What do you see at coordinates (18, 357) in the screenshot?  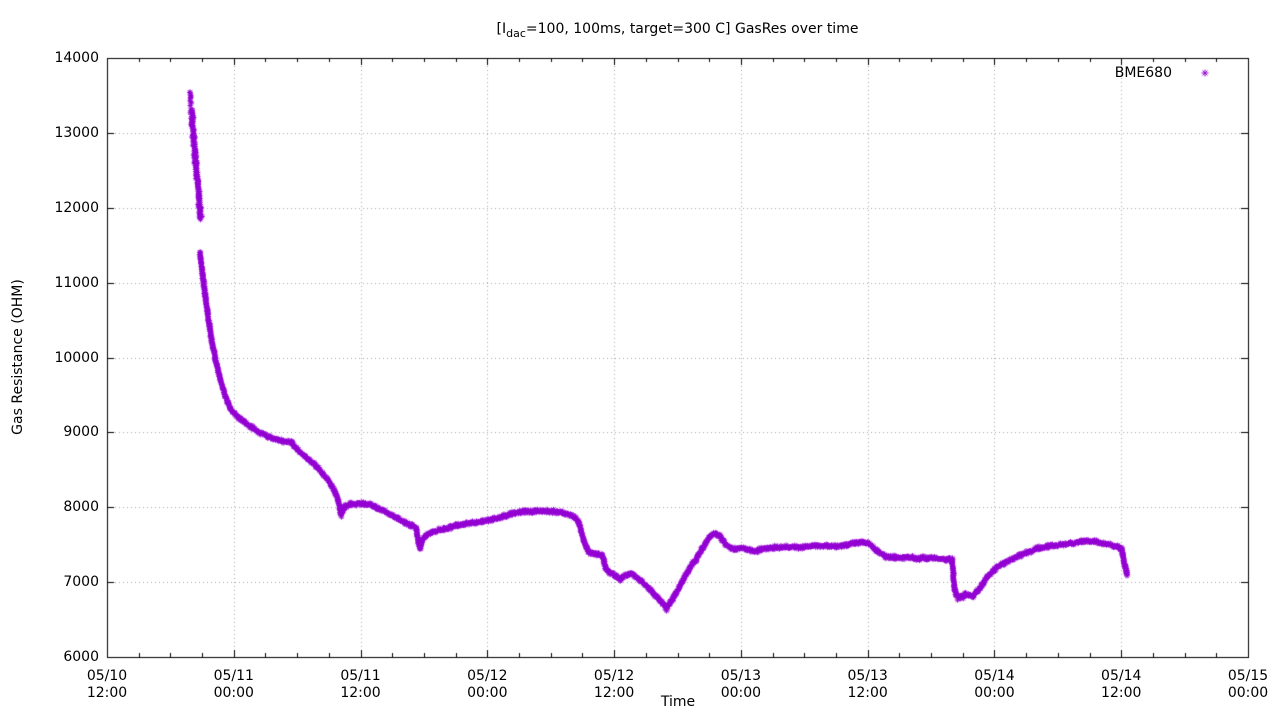 I see `y-axis-label: Gas Resistance (OHM)` at bounding box center [18, 357].